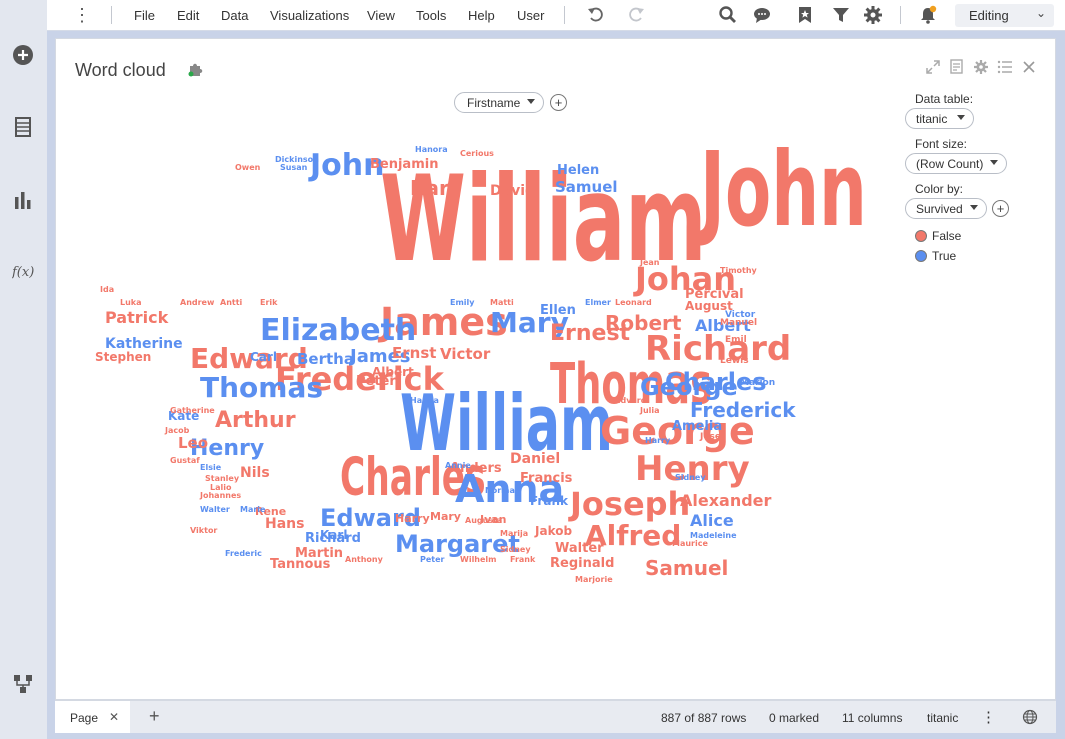  What do you see at coordinates (346, 165) in the screenshot?
I see `word-john-true: John` at bounding box center [346, 165].